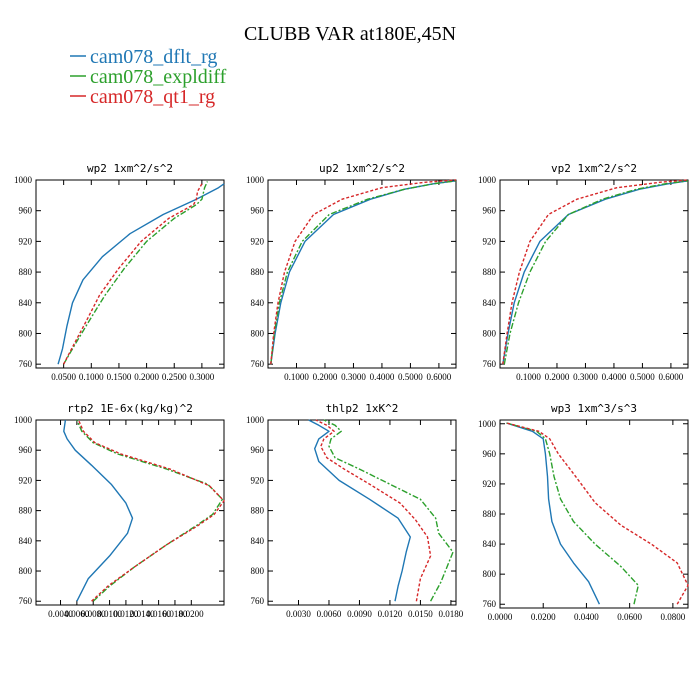 This screenshot has width=700, height=700. I want to click on legend-label-2: cam078_expldiff, so click(158, 77).